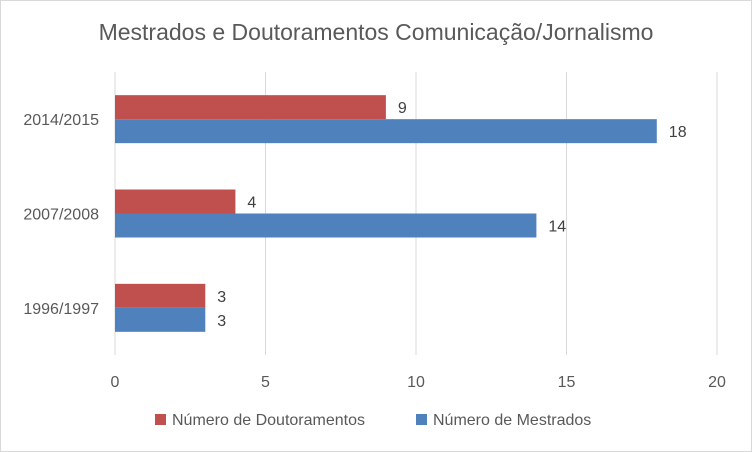  I want to click on legend-label: Número de Mestrados, so click(512, 420).